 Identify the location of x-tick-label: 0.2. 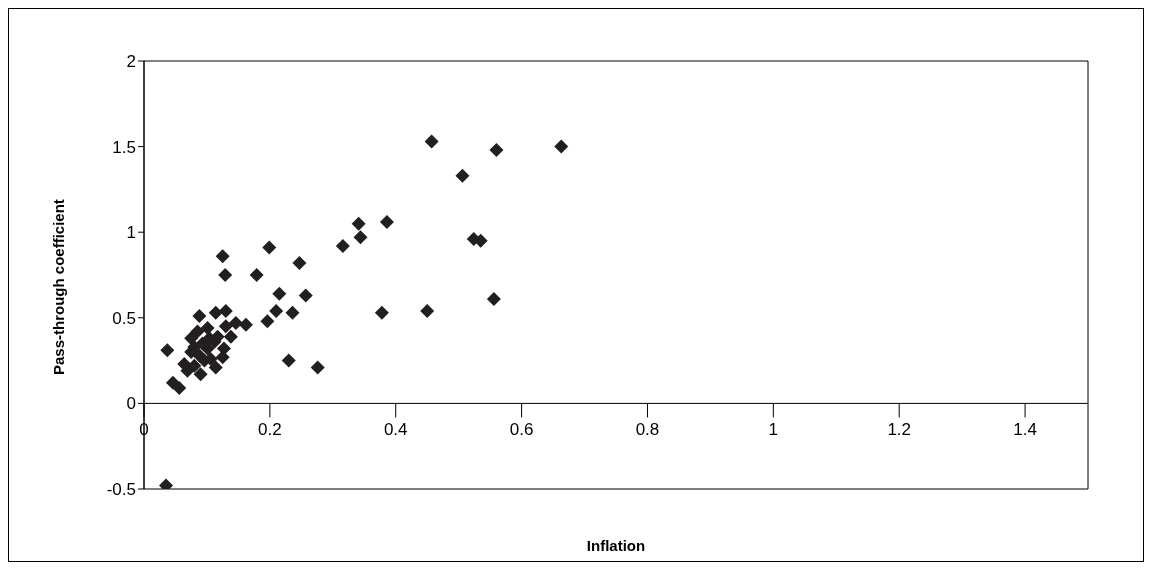
(270, 430).